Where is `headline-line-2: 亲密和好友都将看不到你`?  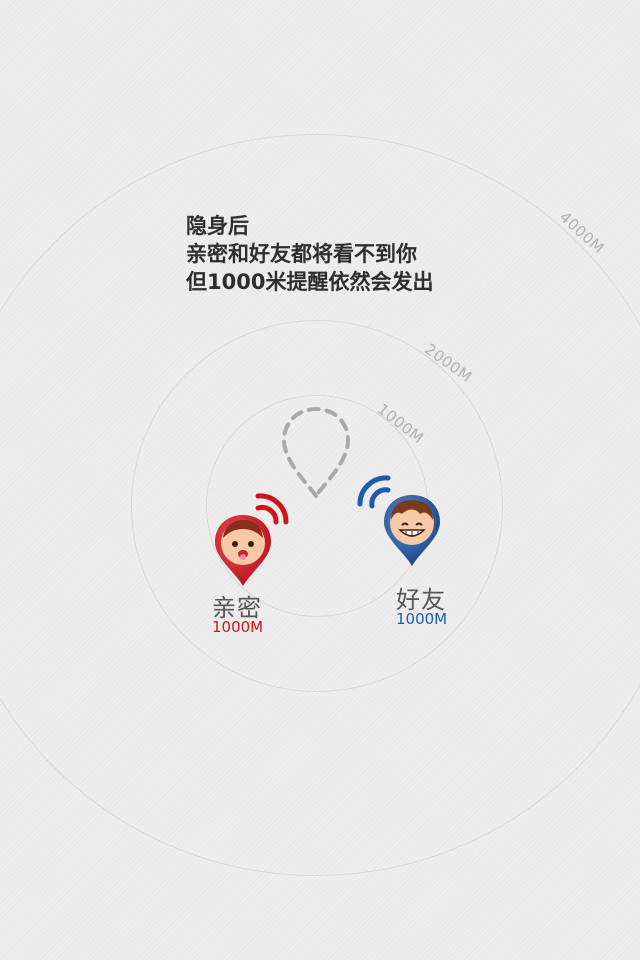 headline-line-2: 亲密和好友都将看不到你 is located at coordinates (301, 254).